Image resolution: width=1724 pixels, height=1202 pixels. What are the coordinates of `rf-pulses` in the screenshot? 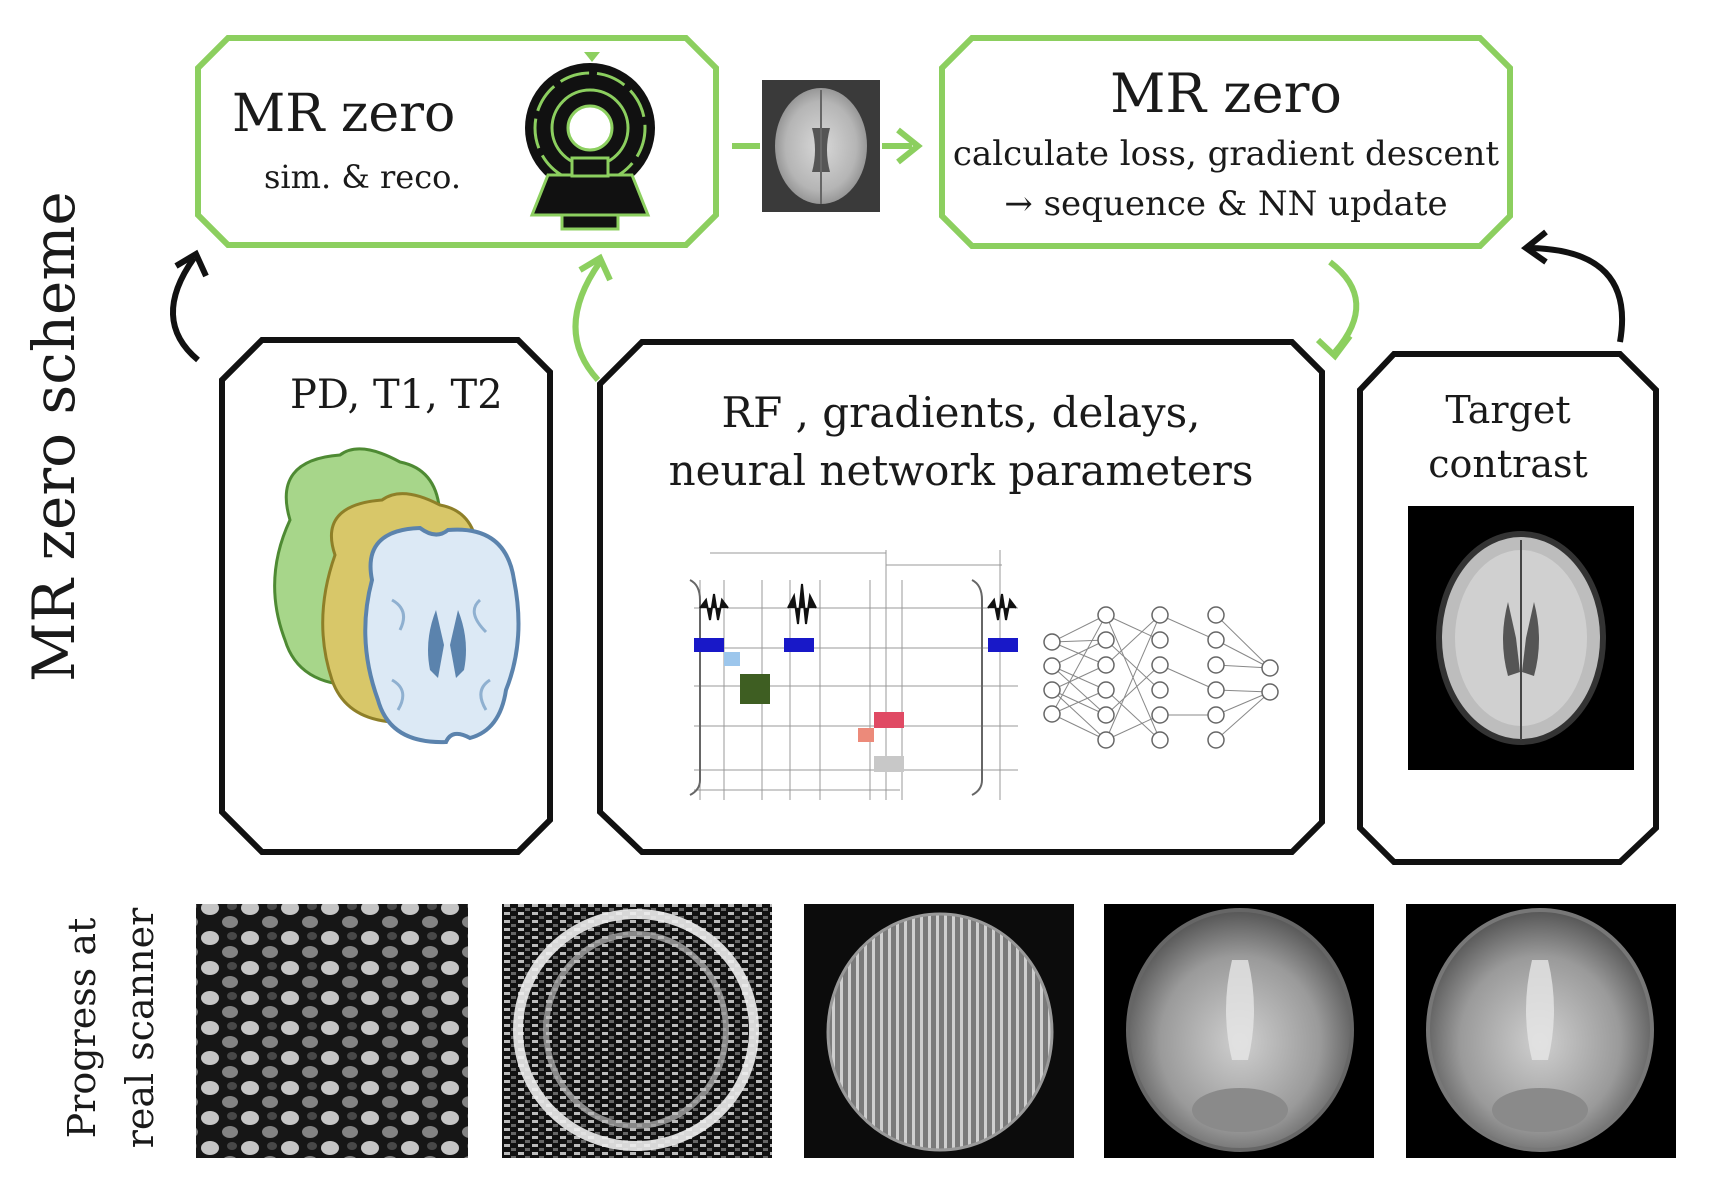 It's located at (858, 604).